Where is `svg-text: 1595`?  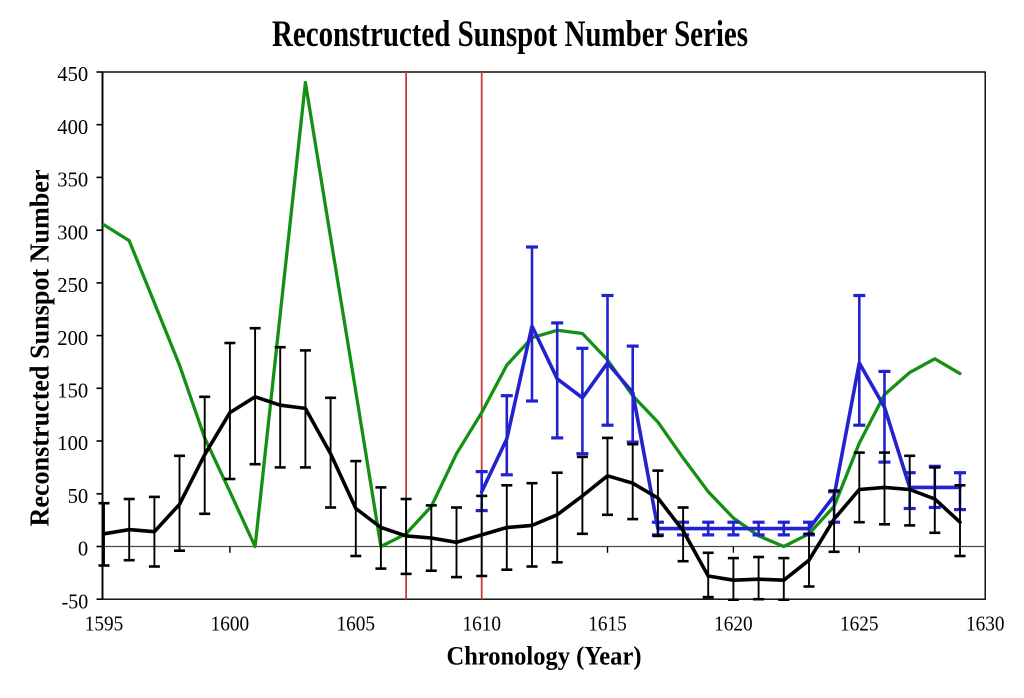
svg-text: 1595 is located at coordinates (104, 625).